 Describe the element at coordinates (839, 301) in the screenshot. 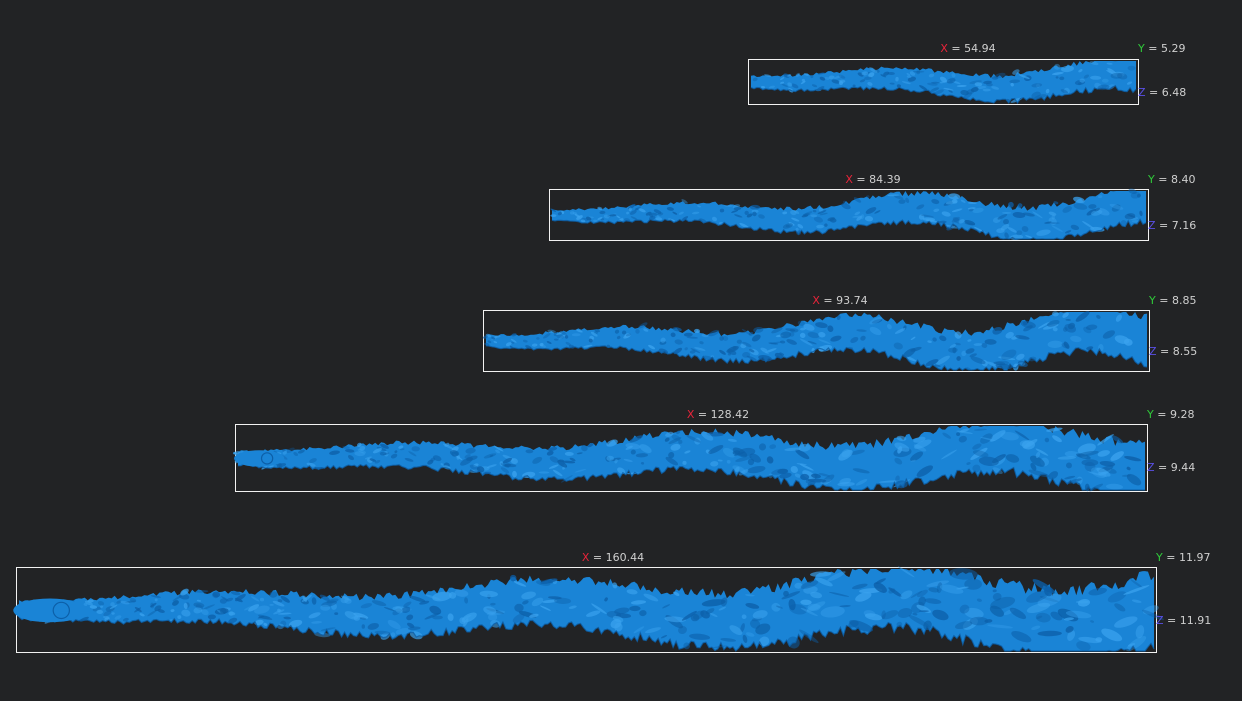

I see `dimension-x-label: X = 93.74` at that location.